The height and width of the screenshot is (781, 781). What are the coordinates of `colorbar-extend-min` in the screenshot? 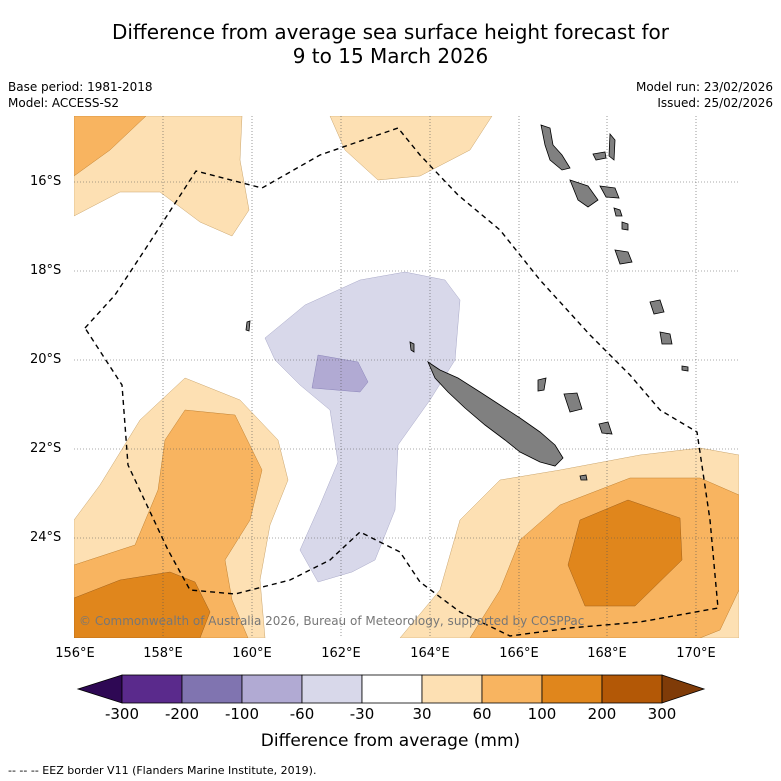 It's located at (99, 689).